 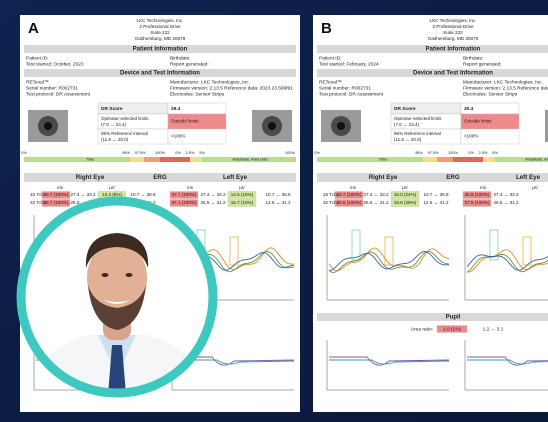 What do you see at coordinates (330, 58) in the screenshot?
I see `report-text: Patient ID:` at bounding box center [330, 58].